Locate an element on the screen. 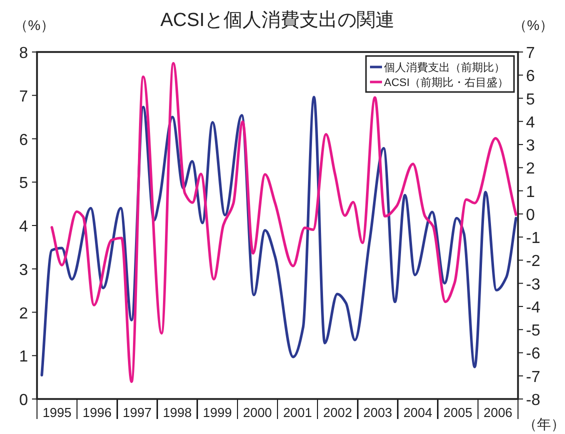 This screenshot has height=434, width=565. y2-tick-label: 7 is located at coordinates (530, 53).